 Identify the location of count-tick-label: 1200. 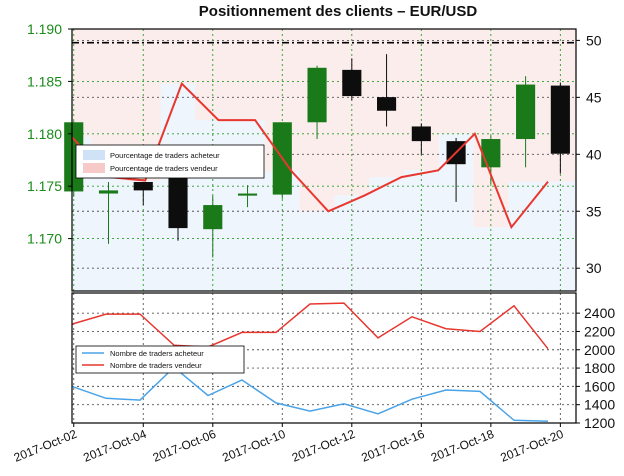
(599, 423).